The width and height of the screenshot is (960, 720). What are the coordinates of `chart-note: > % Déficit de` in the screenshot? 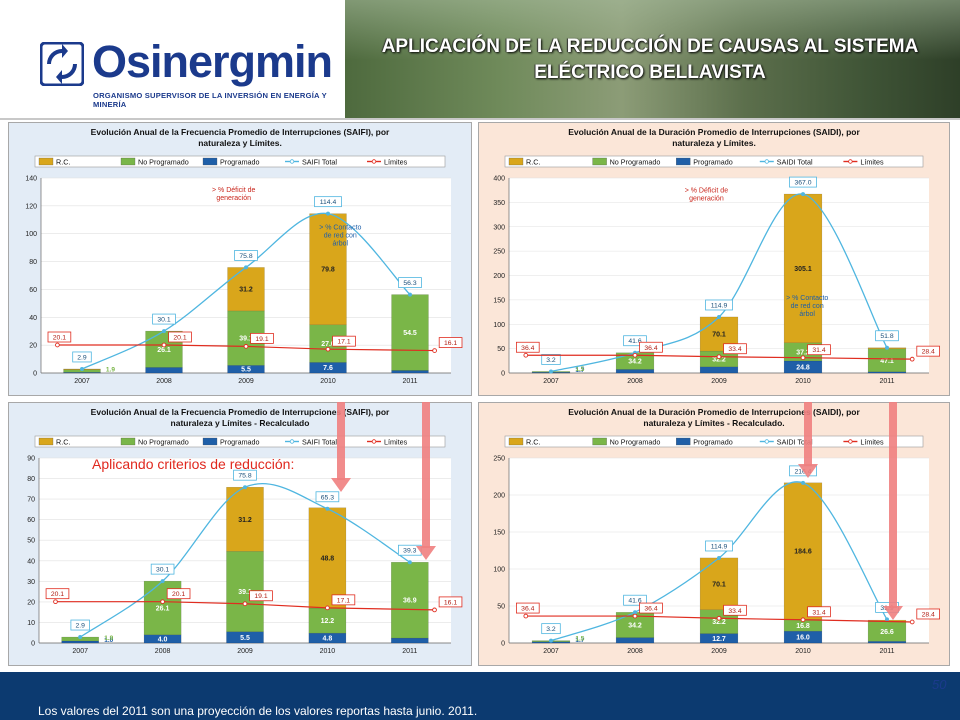 It's located at (706, 191).